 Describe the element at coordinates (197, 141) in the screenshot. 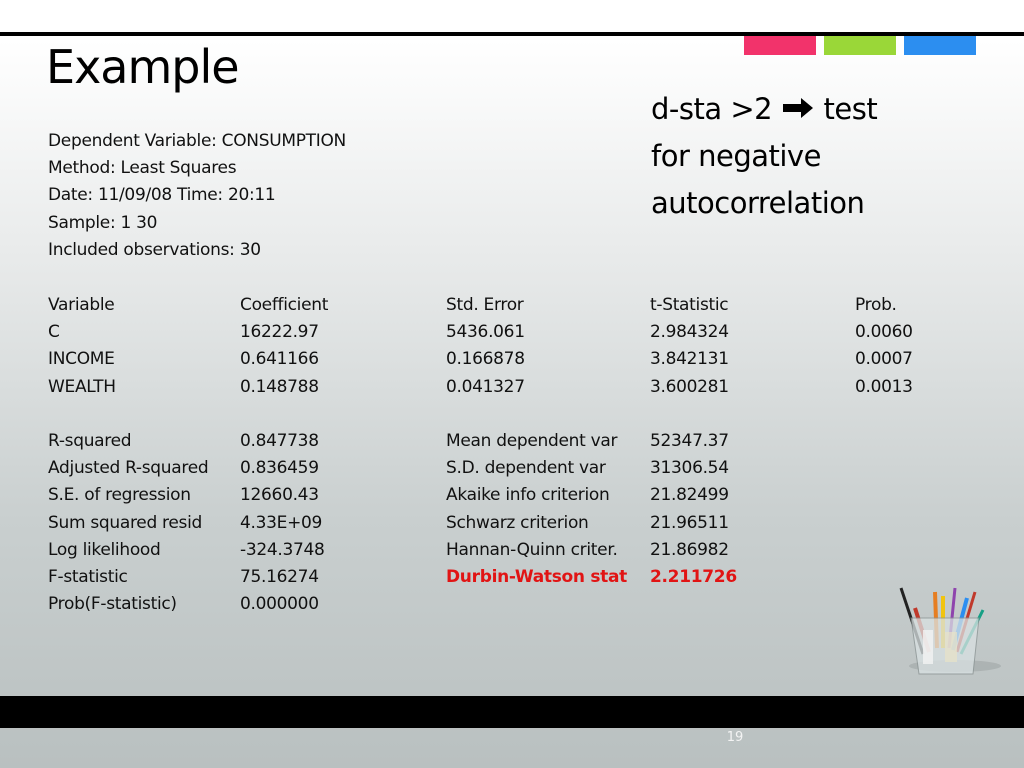

I see `meta-dependent-variable: Dependent Variable: CONSUMPTION` at that location.